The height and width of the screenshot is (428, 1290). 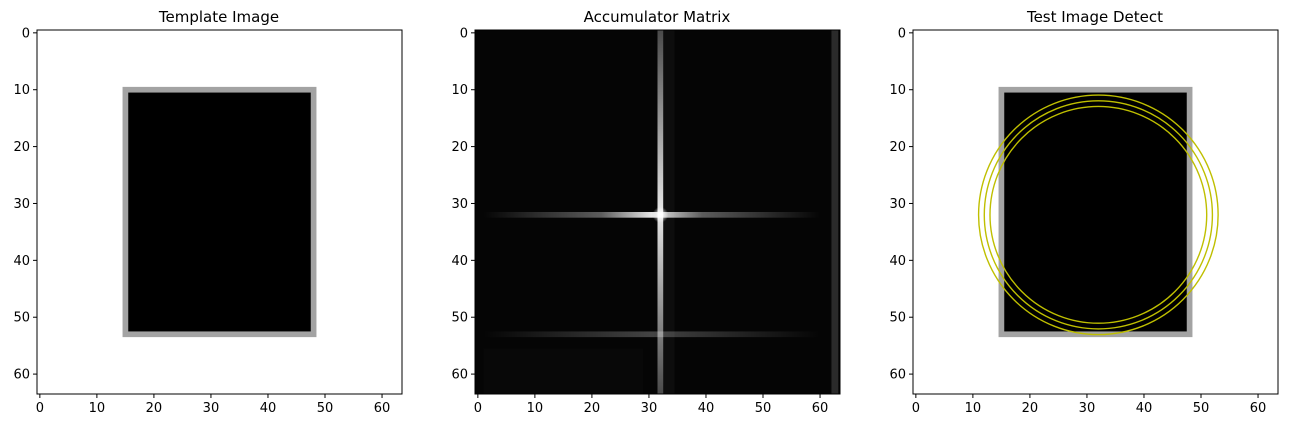 I want to click on accumulator-horizontal-ridge, so click(x=652, y=215).